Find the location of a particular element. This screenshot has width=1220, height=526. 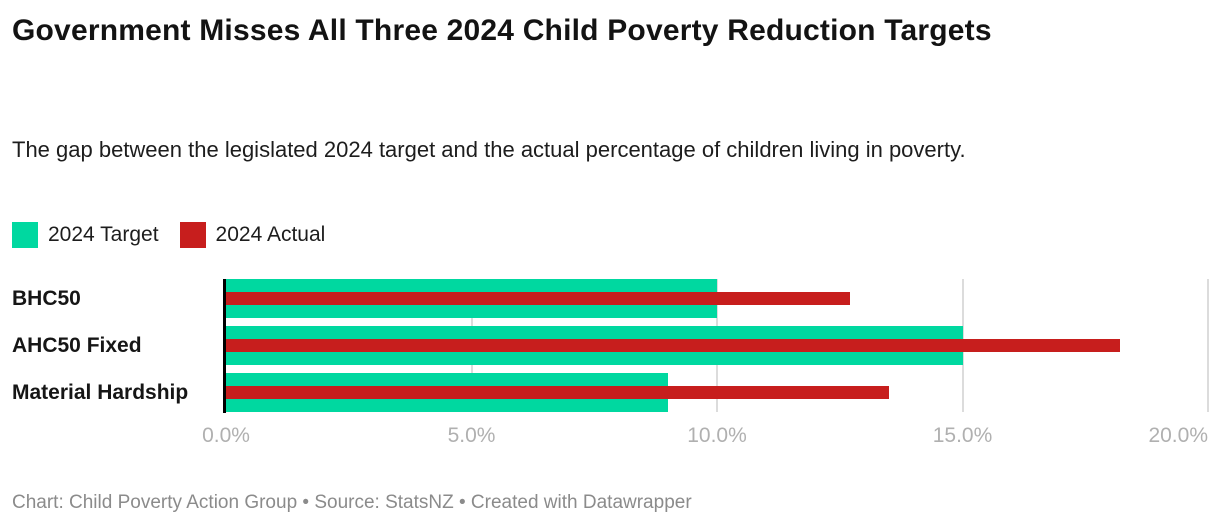

x-tick-label-10: 10.0% is located at coordinates (717, 435).